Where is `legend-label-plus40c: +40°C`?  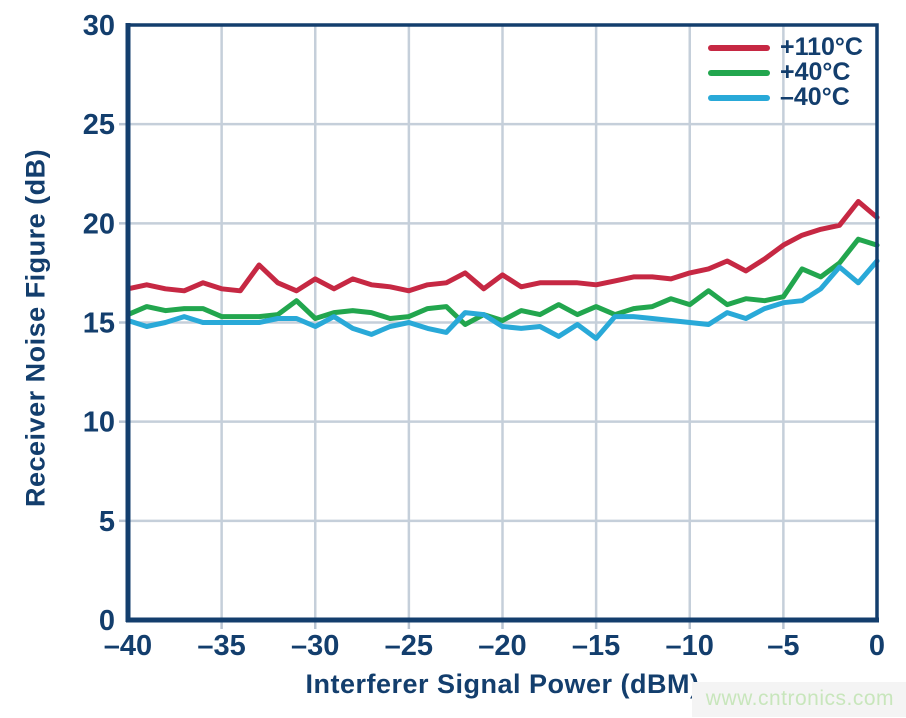 legend-label-plus40c: +40°C is located at coordinates (815, 72).